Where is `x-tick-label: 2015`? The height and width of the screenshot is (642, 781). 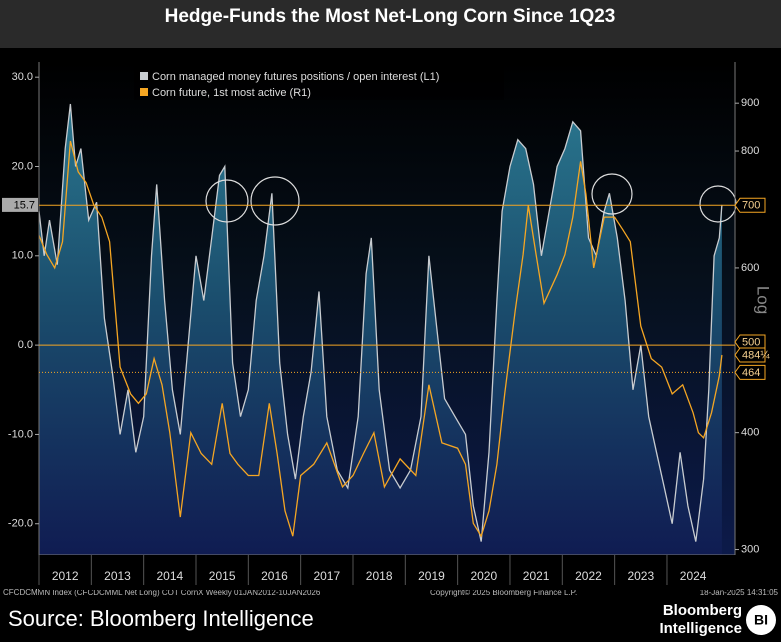 x-tick-label: 2015 is located at coordinates (222, 576).